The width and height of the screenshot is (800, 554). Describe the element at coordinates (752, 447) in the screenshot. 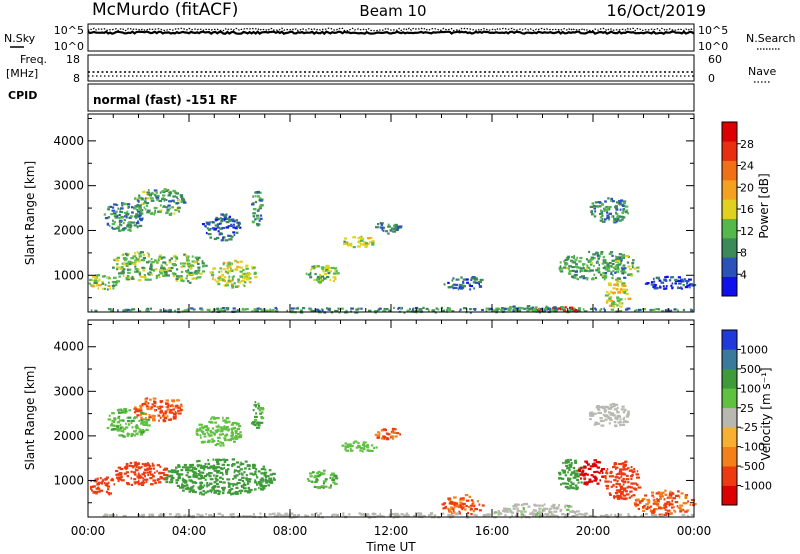

I see `colorbar-tick-label: -100` at that location.